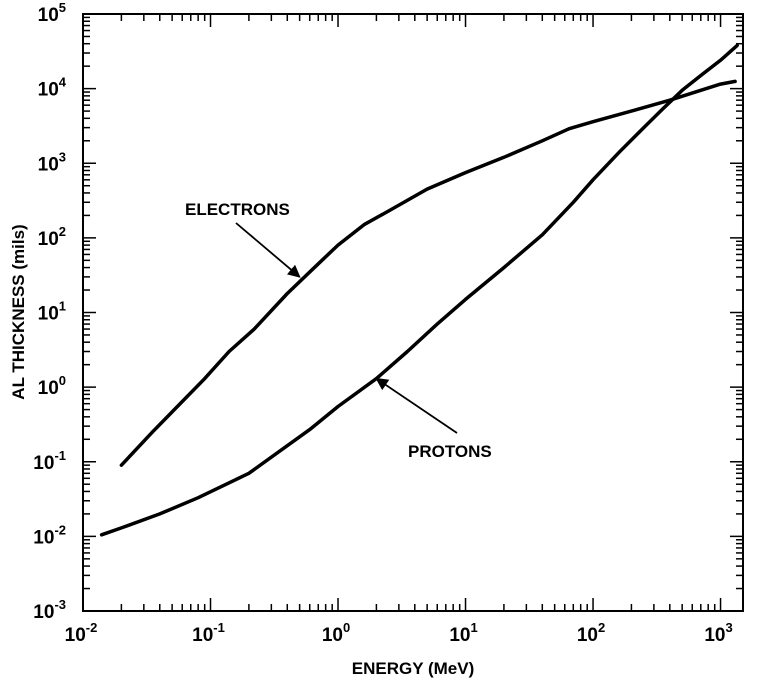 This screenshot has height=681, width=758. I want to click on y-tick-label: 10², so click(52, 237).